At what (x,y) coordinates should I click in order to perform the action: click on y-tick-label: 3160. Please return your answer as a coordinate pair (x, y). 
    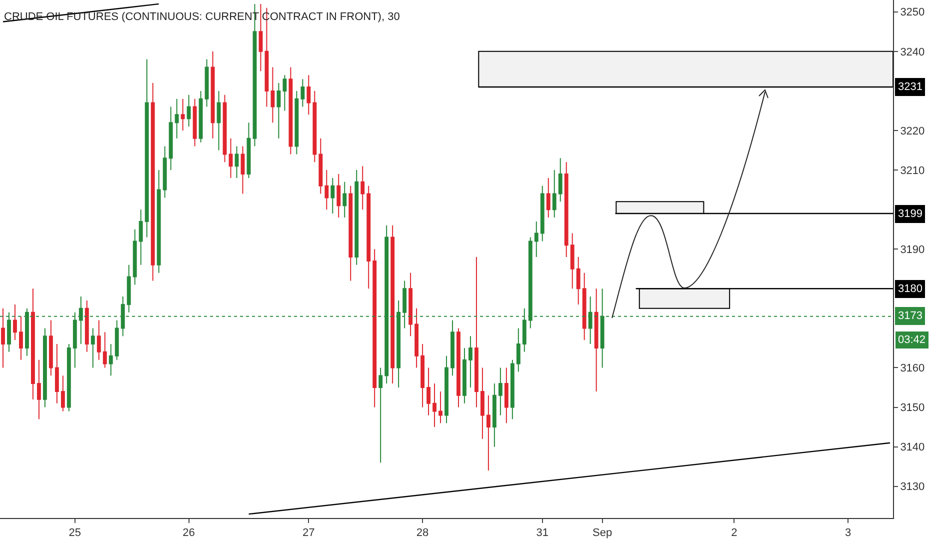
    Looking at the image, I should click on (912, 368).